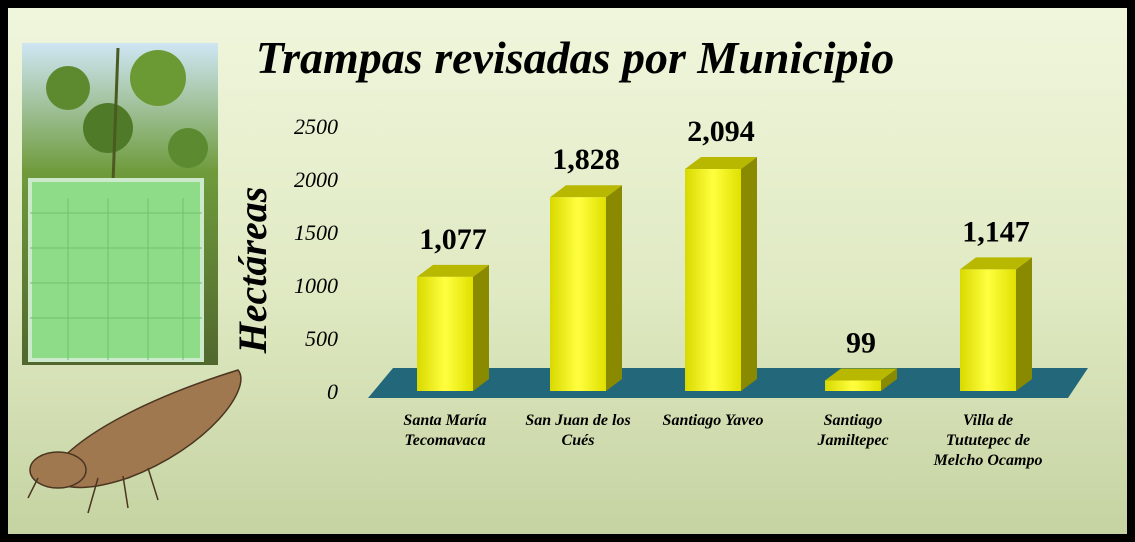 This screenshot has width=1135, height=542. I want to click on chart-title: Trampas revisadas por Municipio, so click(575, 57).